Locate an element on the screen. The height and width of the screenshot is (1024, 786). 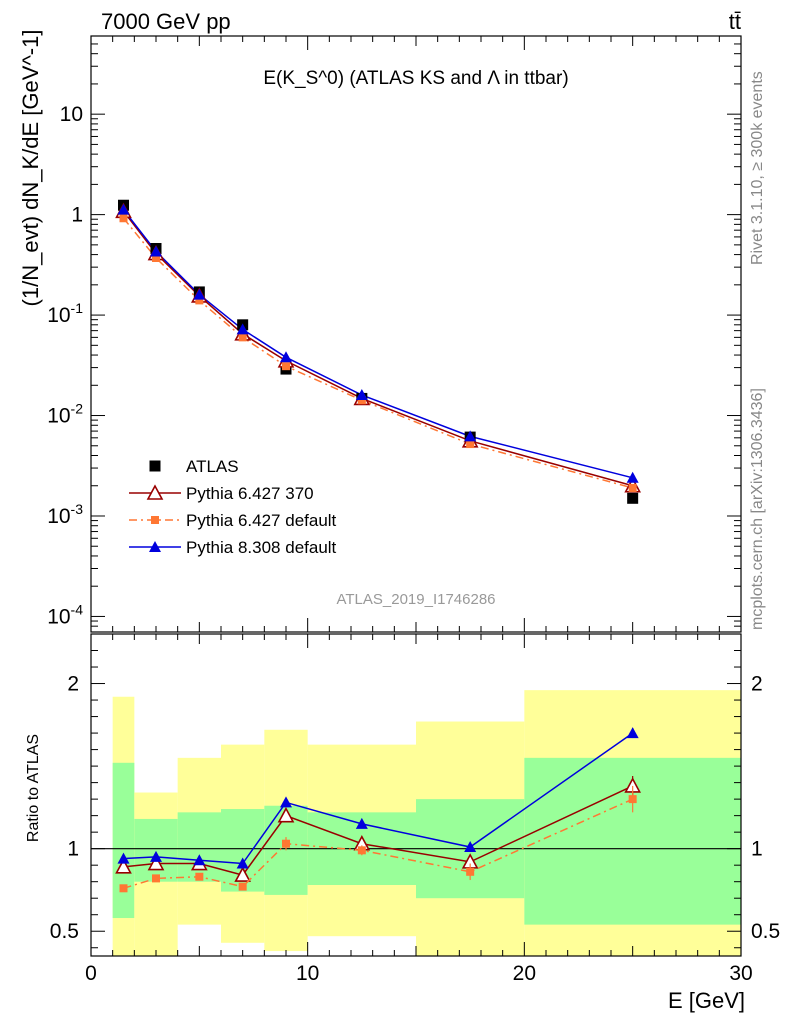
ratio-y-tick-label-right: 2 is located at coordinates (757, 684).